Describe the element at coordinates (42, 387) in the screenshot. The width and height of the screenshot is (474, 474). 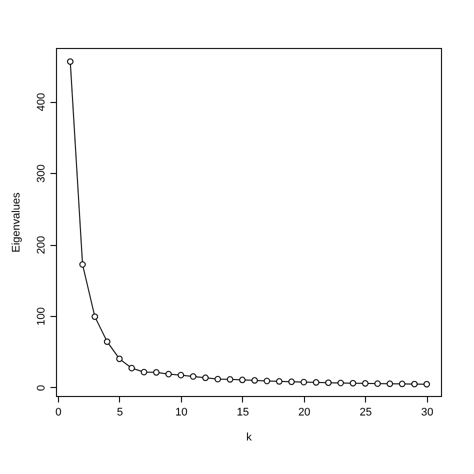
I see `y-tick-label: 0` at that location.